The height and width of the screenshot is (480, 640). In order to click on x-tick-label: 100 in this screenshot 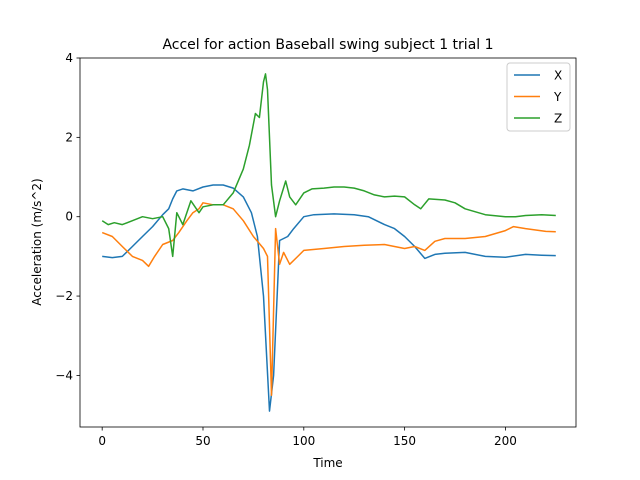, I will do `click(303, 441)`.